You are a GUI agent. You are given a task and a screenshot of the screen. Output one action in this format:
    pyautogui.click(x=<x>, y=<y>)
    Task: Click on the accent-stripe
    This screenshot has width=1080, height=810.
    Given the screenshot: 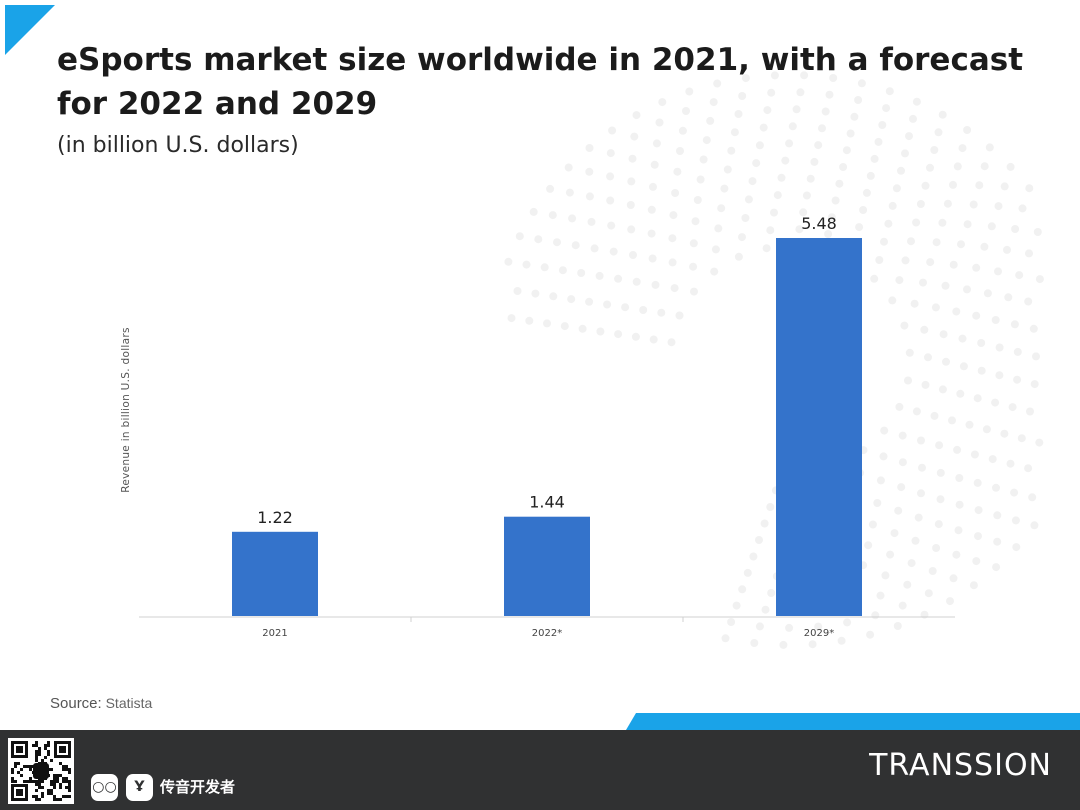 What is the action you would take?
    pyautogui.click(x=853, y=721)
    